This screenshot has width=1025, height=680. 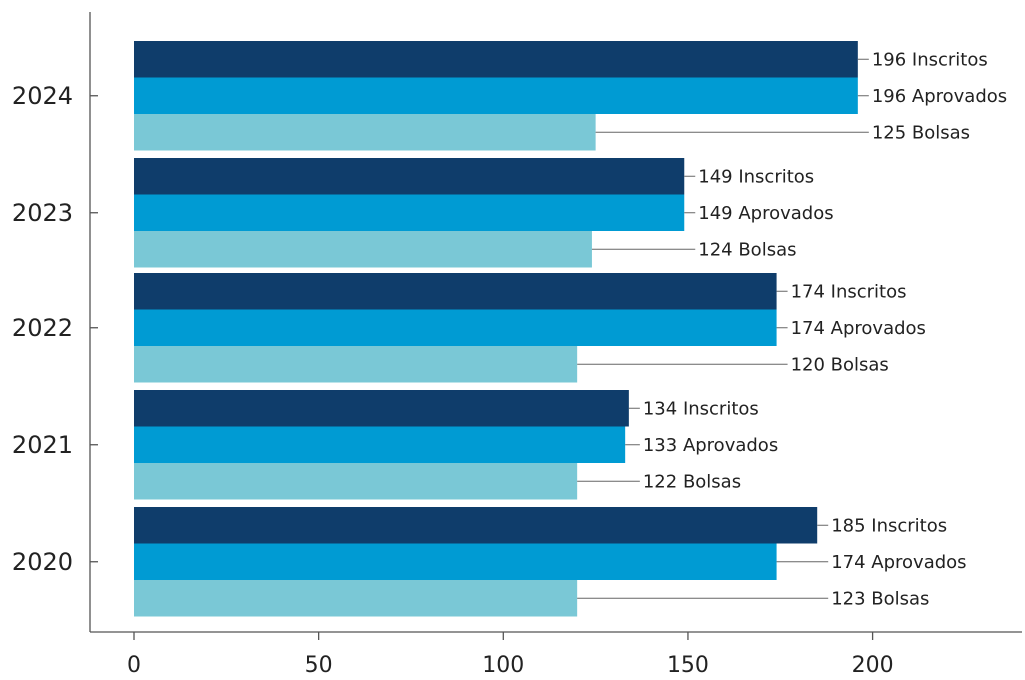 I want to click on data-label: 124 Bolsas, so click(x=747, y=249).